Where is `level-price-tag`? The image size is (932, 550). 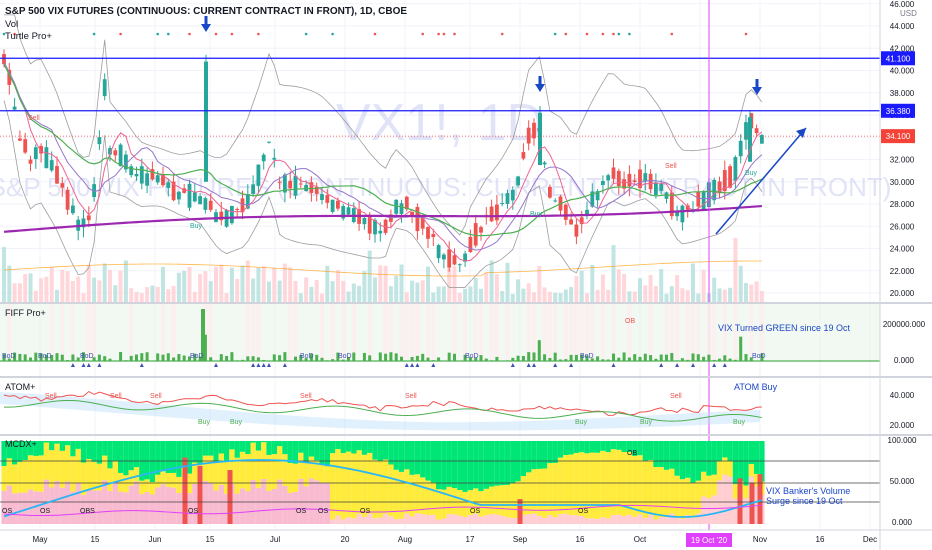
level-price-tag is located at coordinates (898, 110).